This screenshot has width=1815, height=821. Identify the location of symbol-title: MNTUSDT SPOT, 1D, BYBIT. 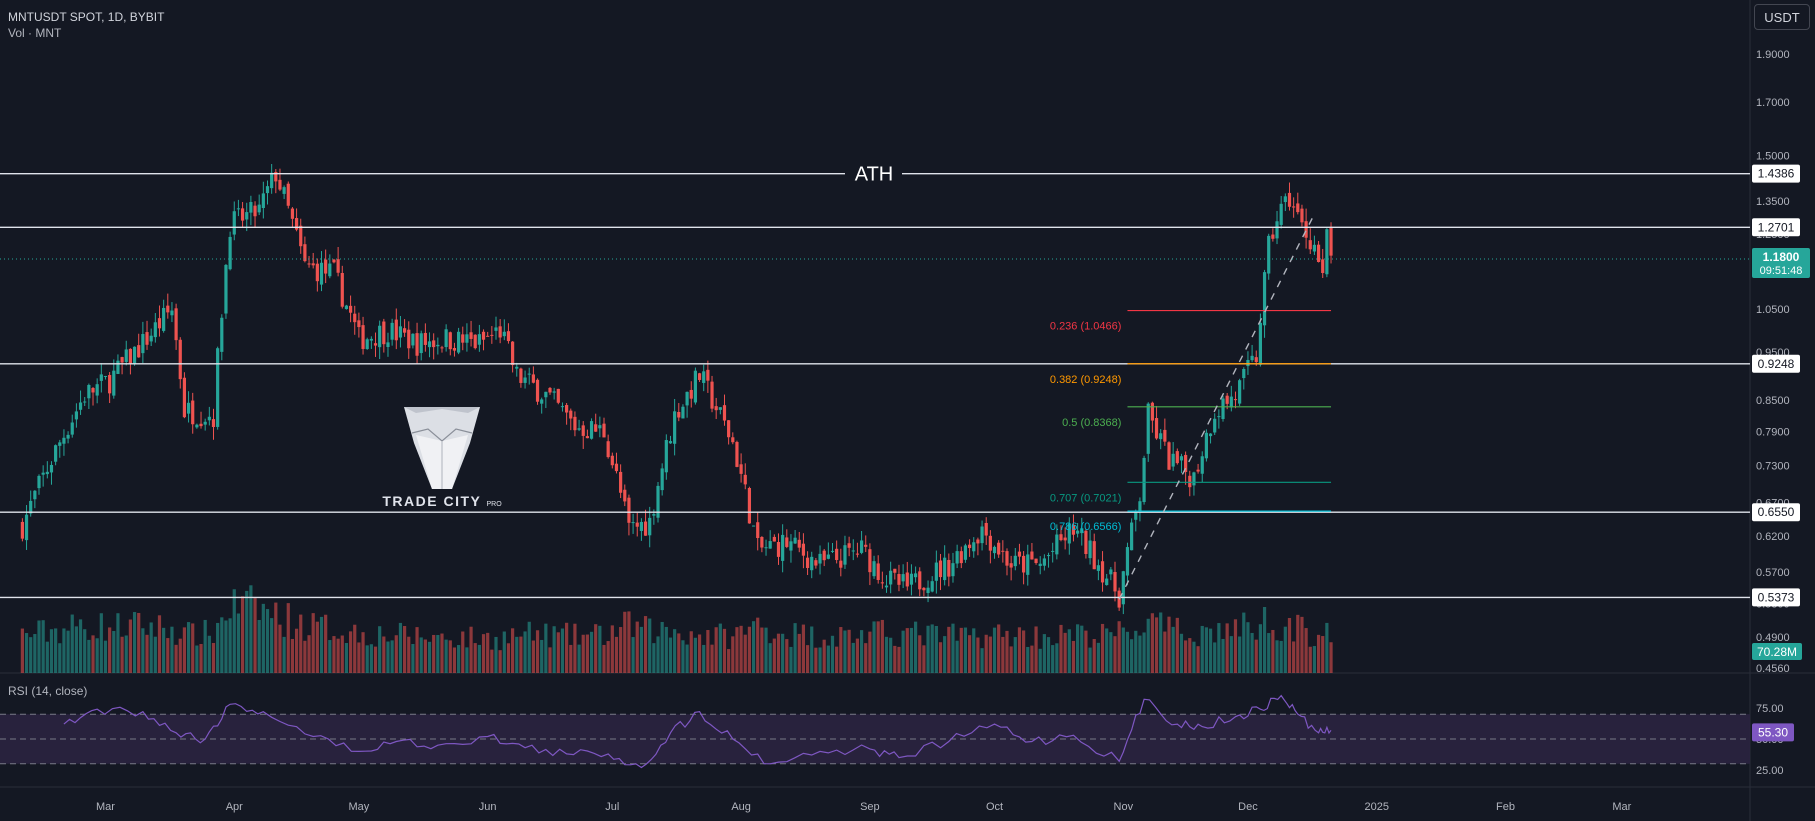
(86, 17).